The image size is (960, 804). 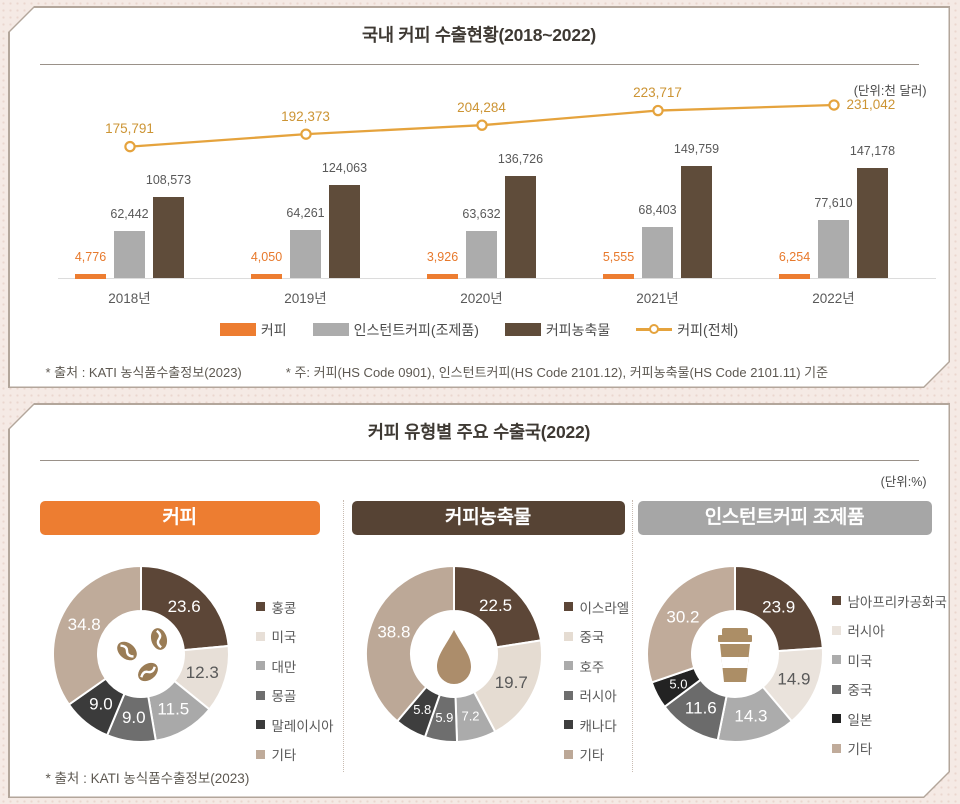 What do you see at coordinates (557, 330) in the screenshot?
I see `legend-item: 커피농축물` at bounding box center [557, 330].